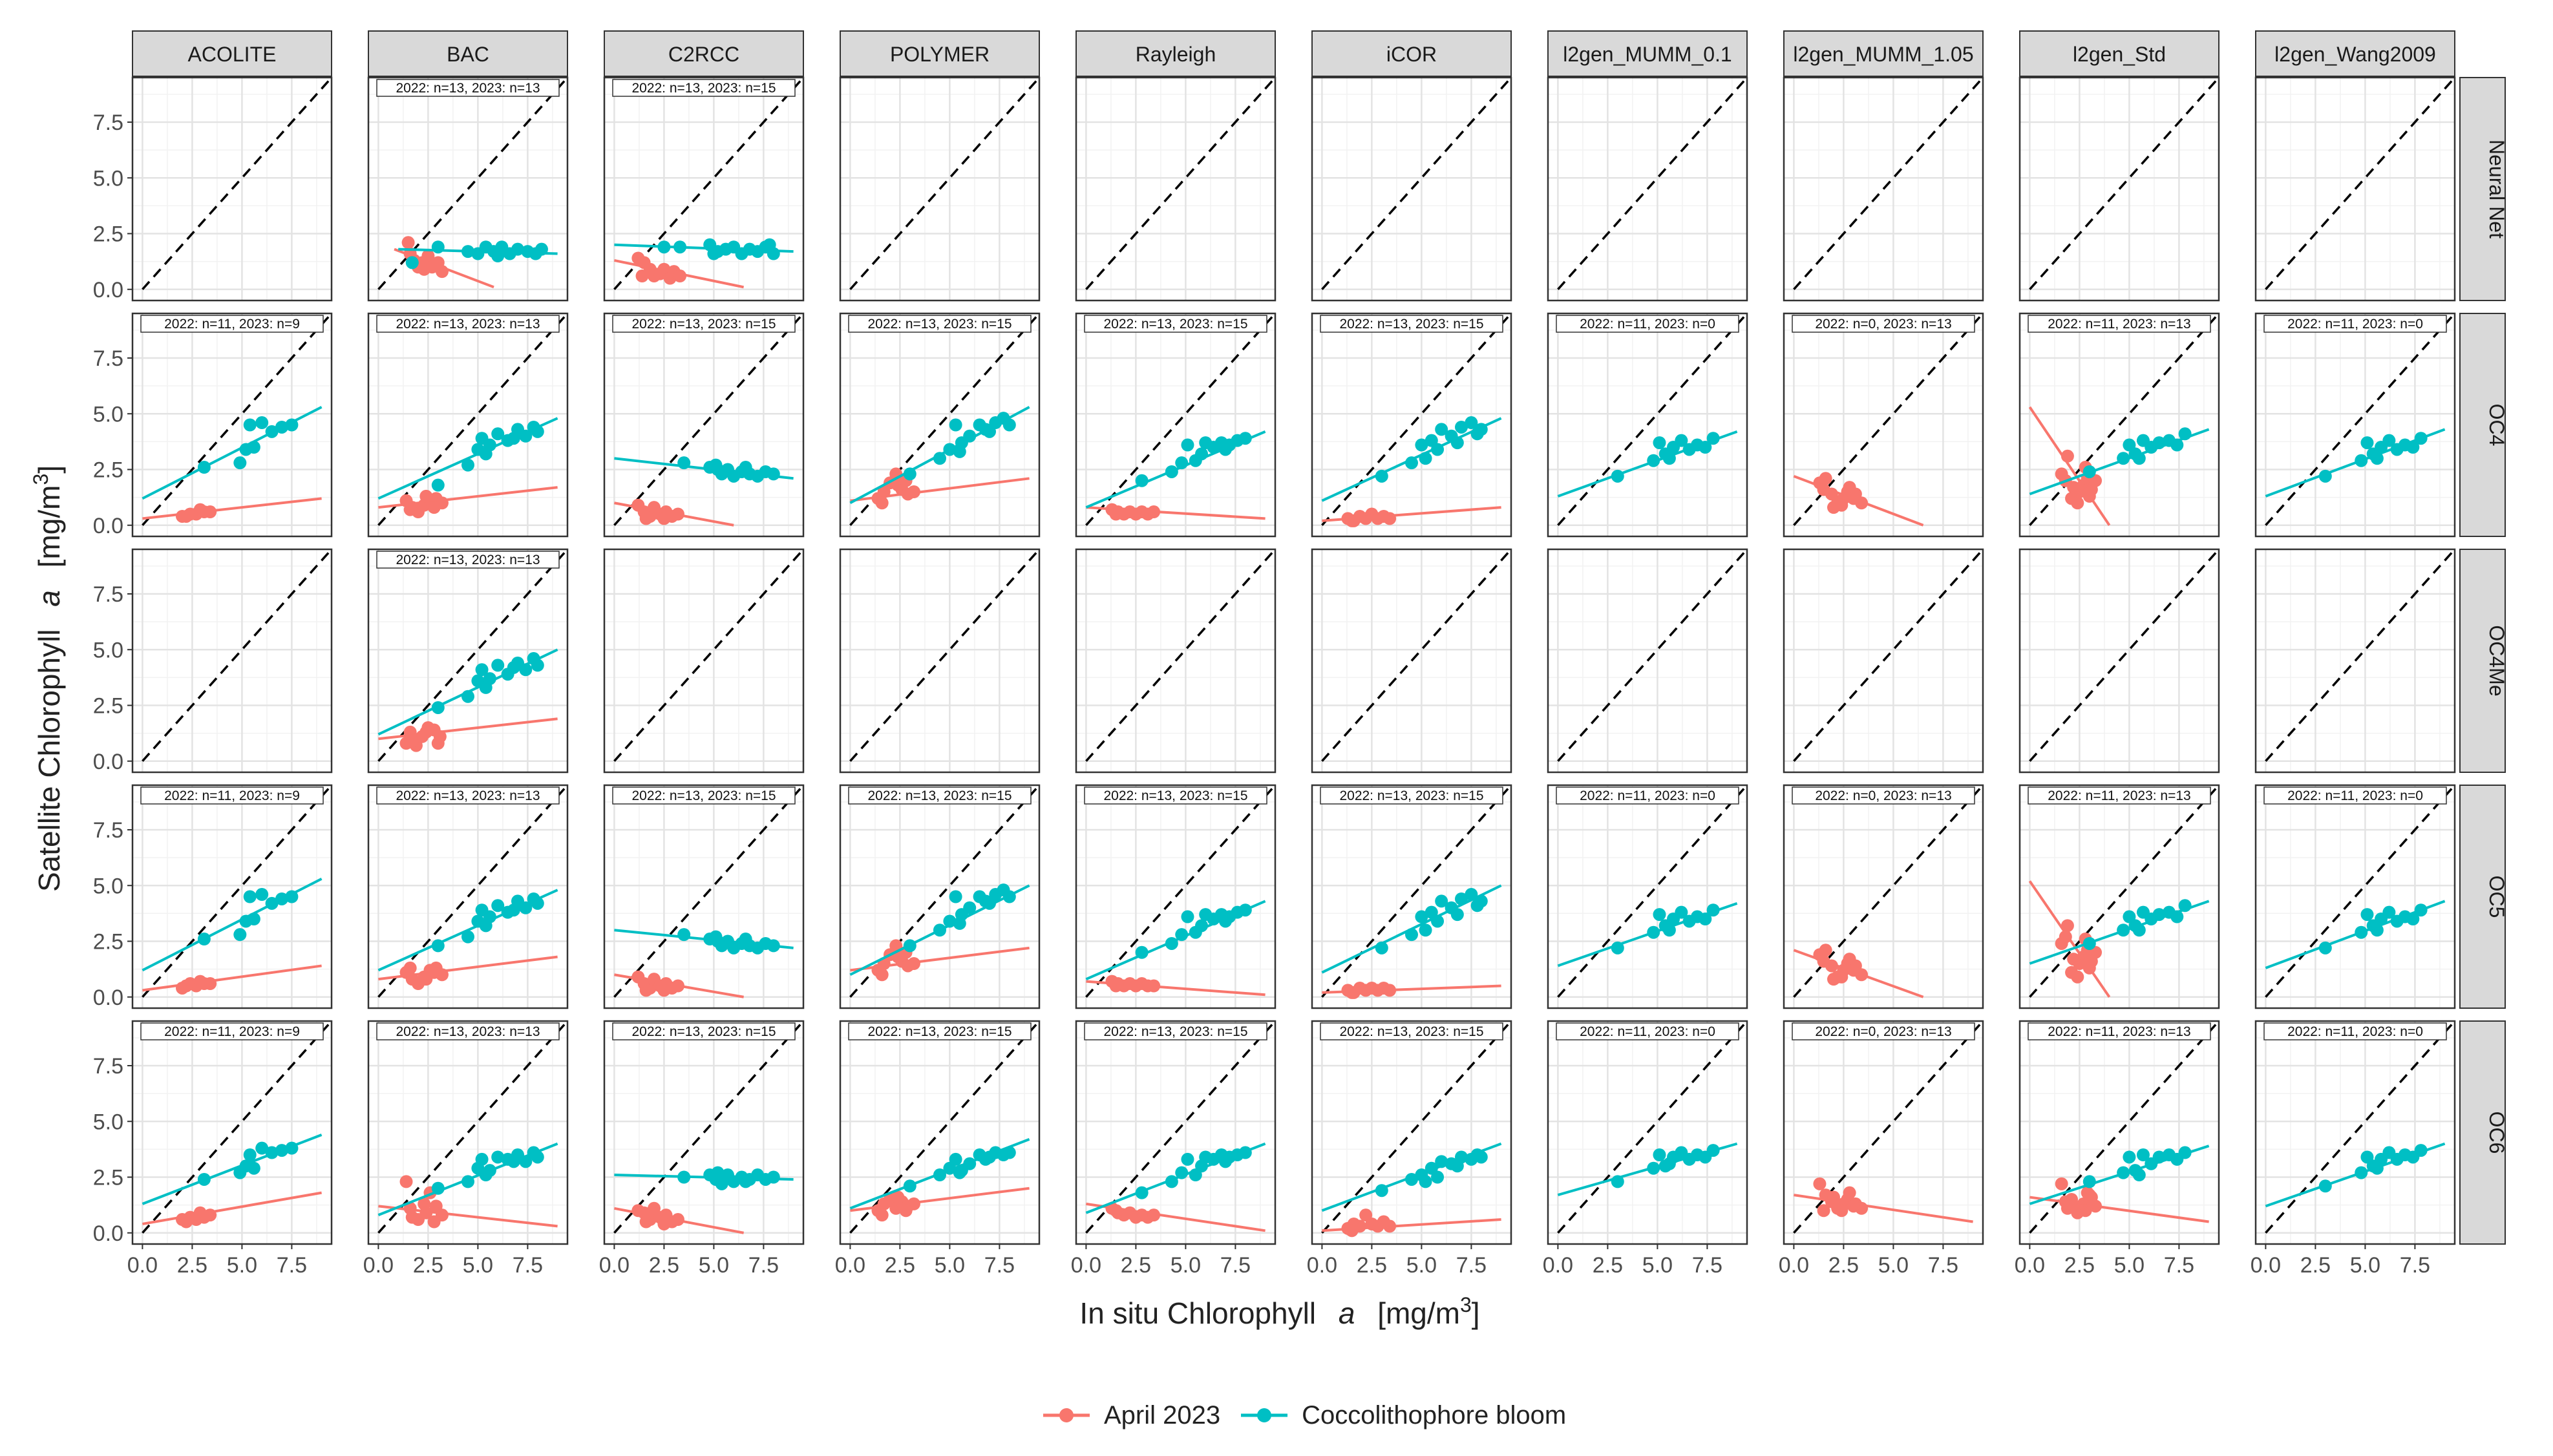 The image size is (2553, 1456). What do you see at coordinates (2484, 1132) in the screenshot?
I see `row-strip-oc6: OC6` at bounding box center [2484, 1132].